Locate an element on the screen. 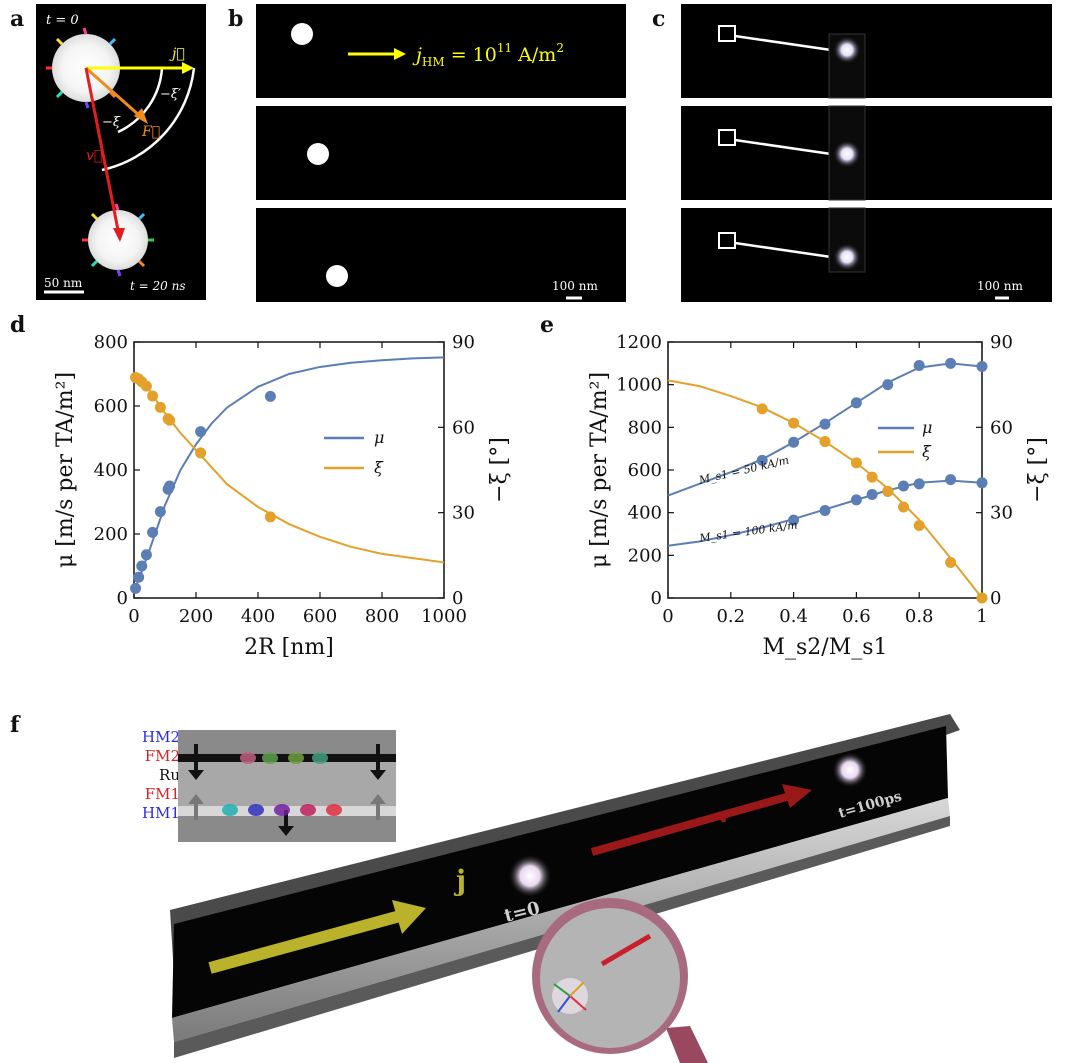 This screenshot has width=1084, height=1063. panel-label-e: e is located at coordinates (547, 325).